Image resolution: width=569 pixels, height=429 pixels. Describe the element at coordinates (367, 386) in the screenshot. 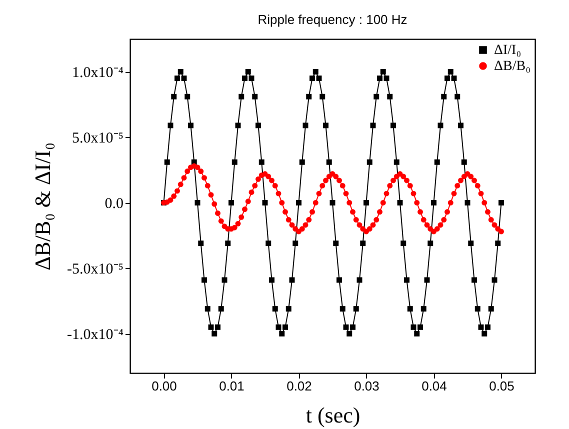

I see `x-tick-label: 0.03` at that location.